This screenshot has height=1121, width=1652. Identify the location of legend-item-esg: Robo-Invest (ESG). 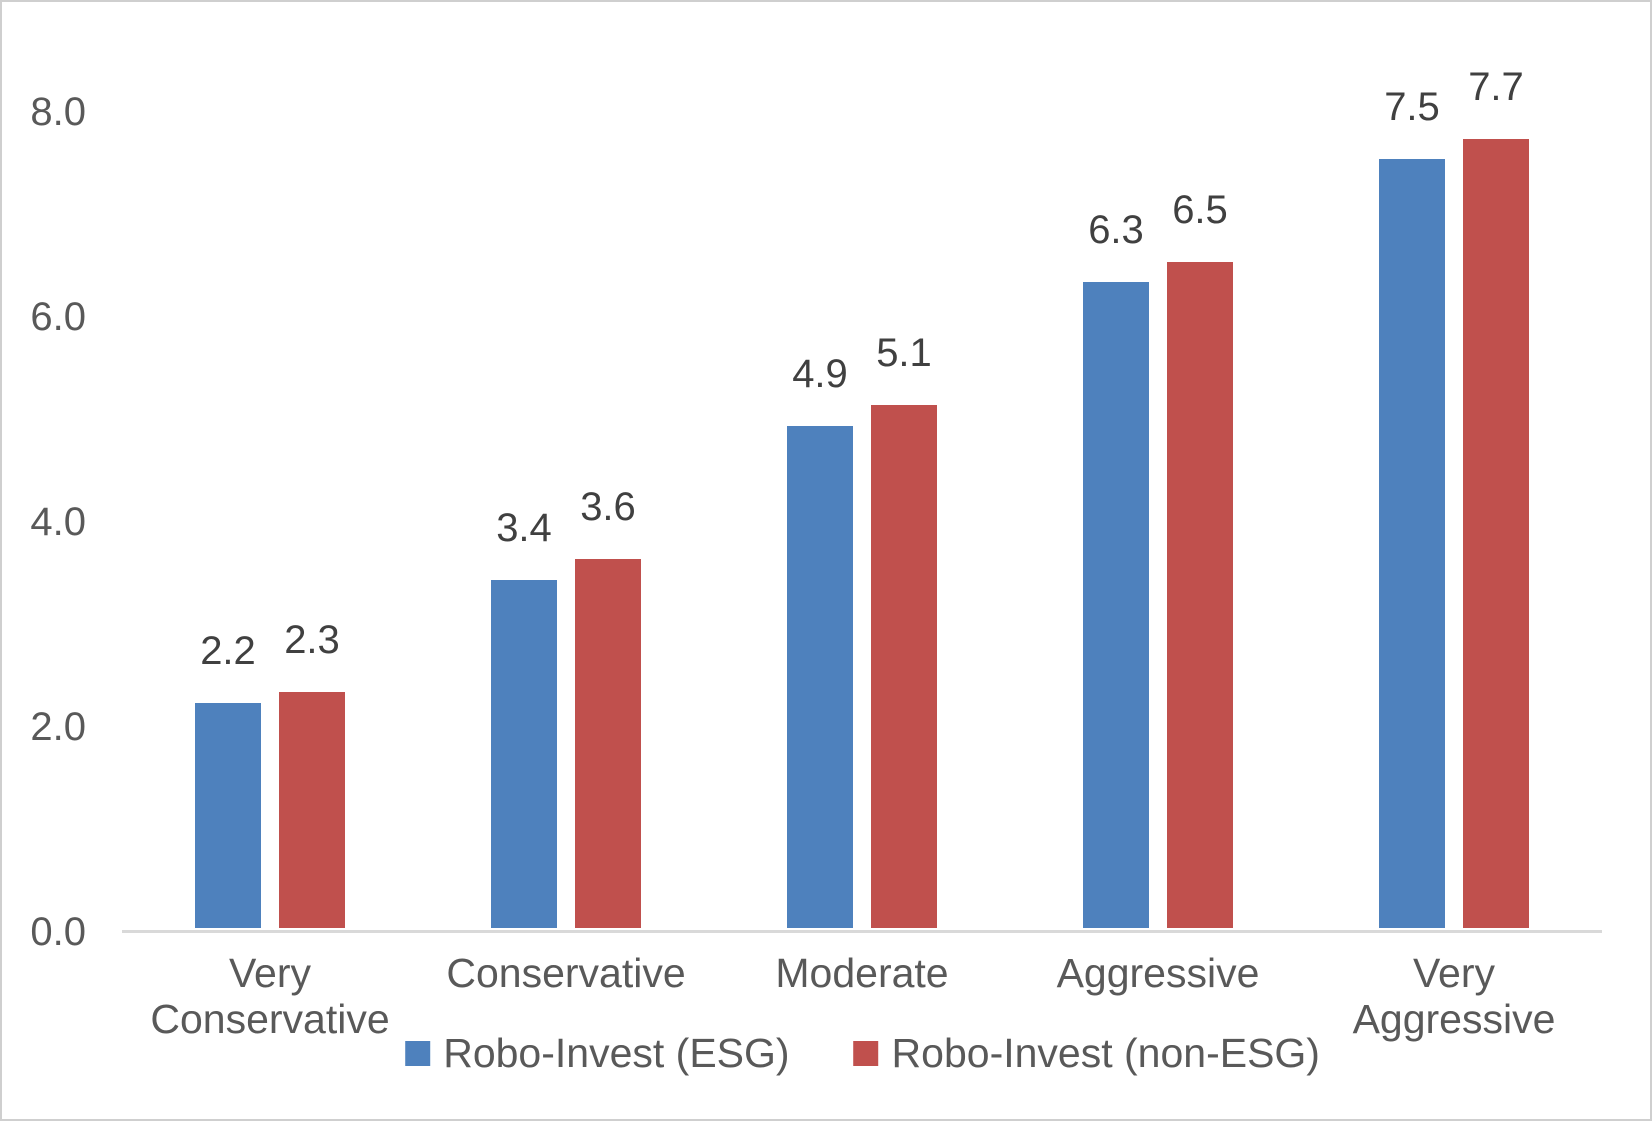
(597, 1053).